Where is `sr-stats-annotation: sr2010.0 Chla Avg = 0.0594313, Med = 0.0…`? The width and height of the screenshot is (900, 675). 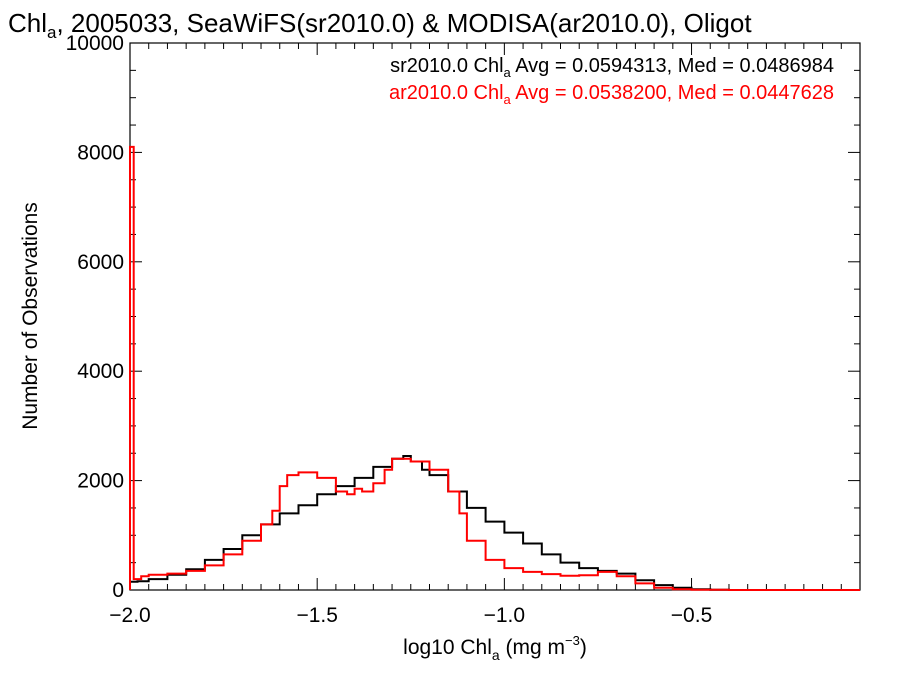 sr-stats-annotation: sr2010.0 Chla Avg = 0.0594313, Med = 0.0… is located at coordinates (612, 67).